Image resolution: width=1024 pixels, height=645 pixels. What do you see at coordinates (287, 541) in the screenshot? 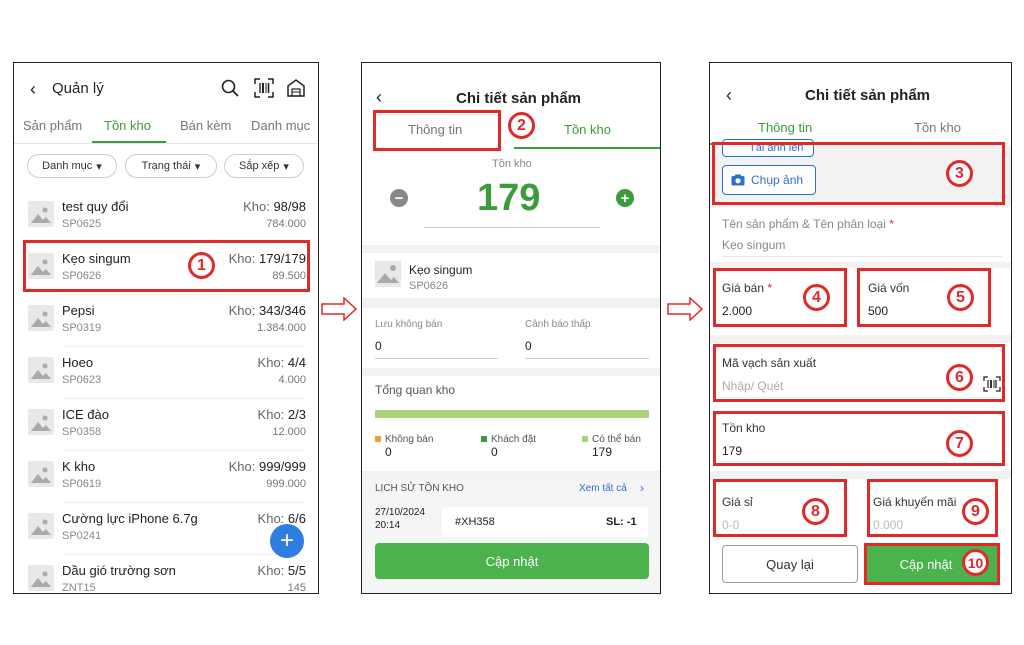
I see `add-product-button: +` at bounding box center [287, 541].